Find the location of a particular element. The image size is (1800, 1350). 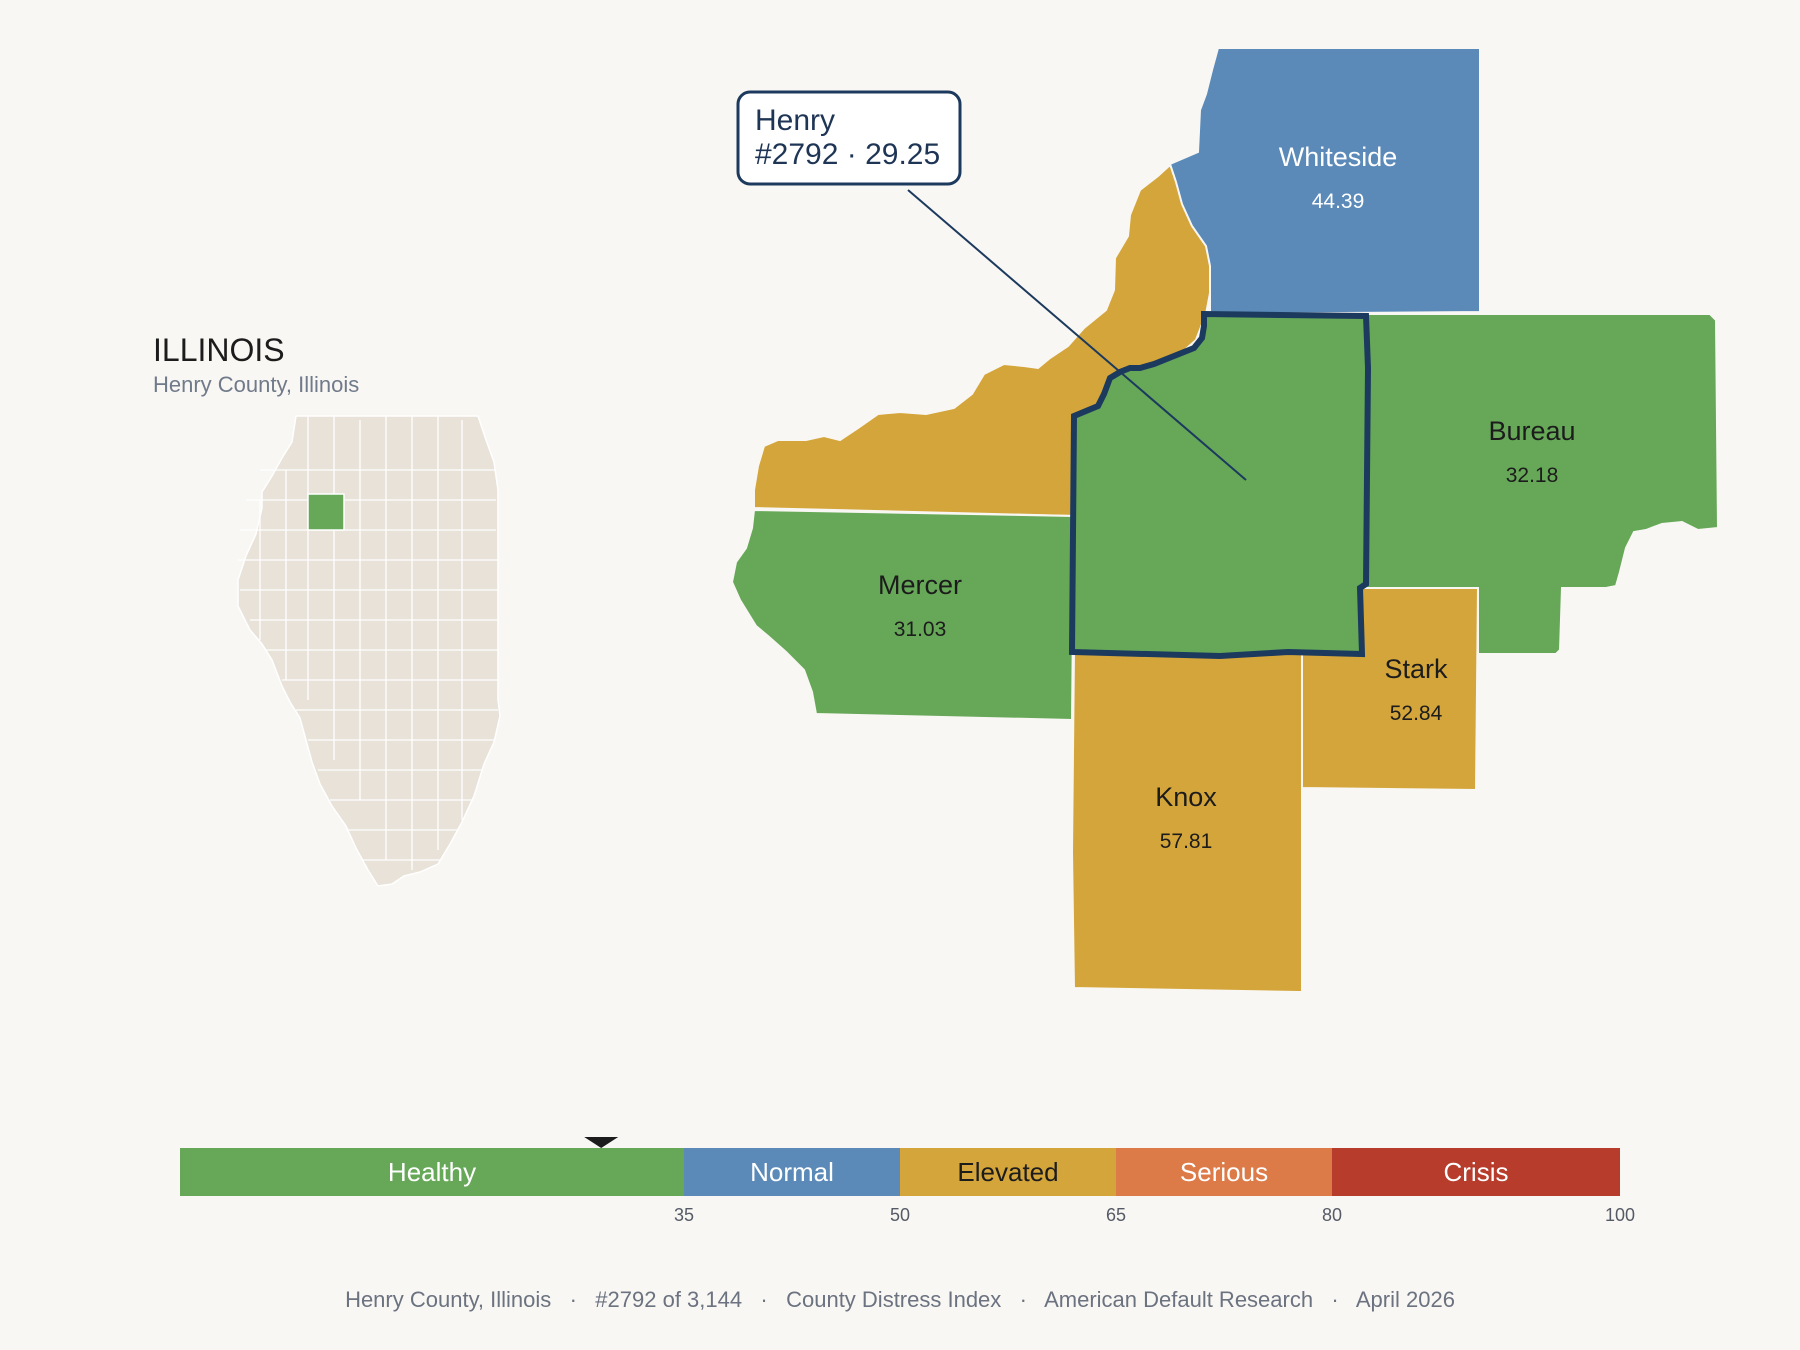

scale-band-healthy is located at coordinates (432, 1172).